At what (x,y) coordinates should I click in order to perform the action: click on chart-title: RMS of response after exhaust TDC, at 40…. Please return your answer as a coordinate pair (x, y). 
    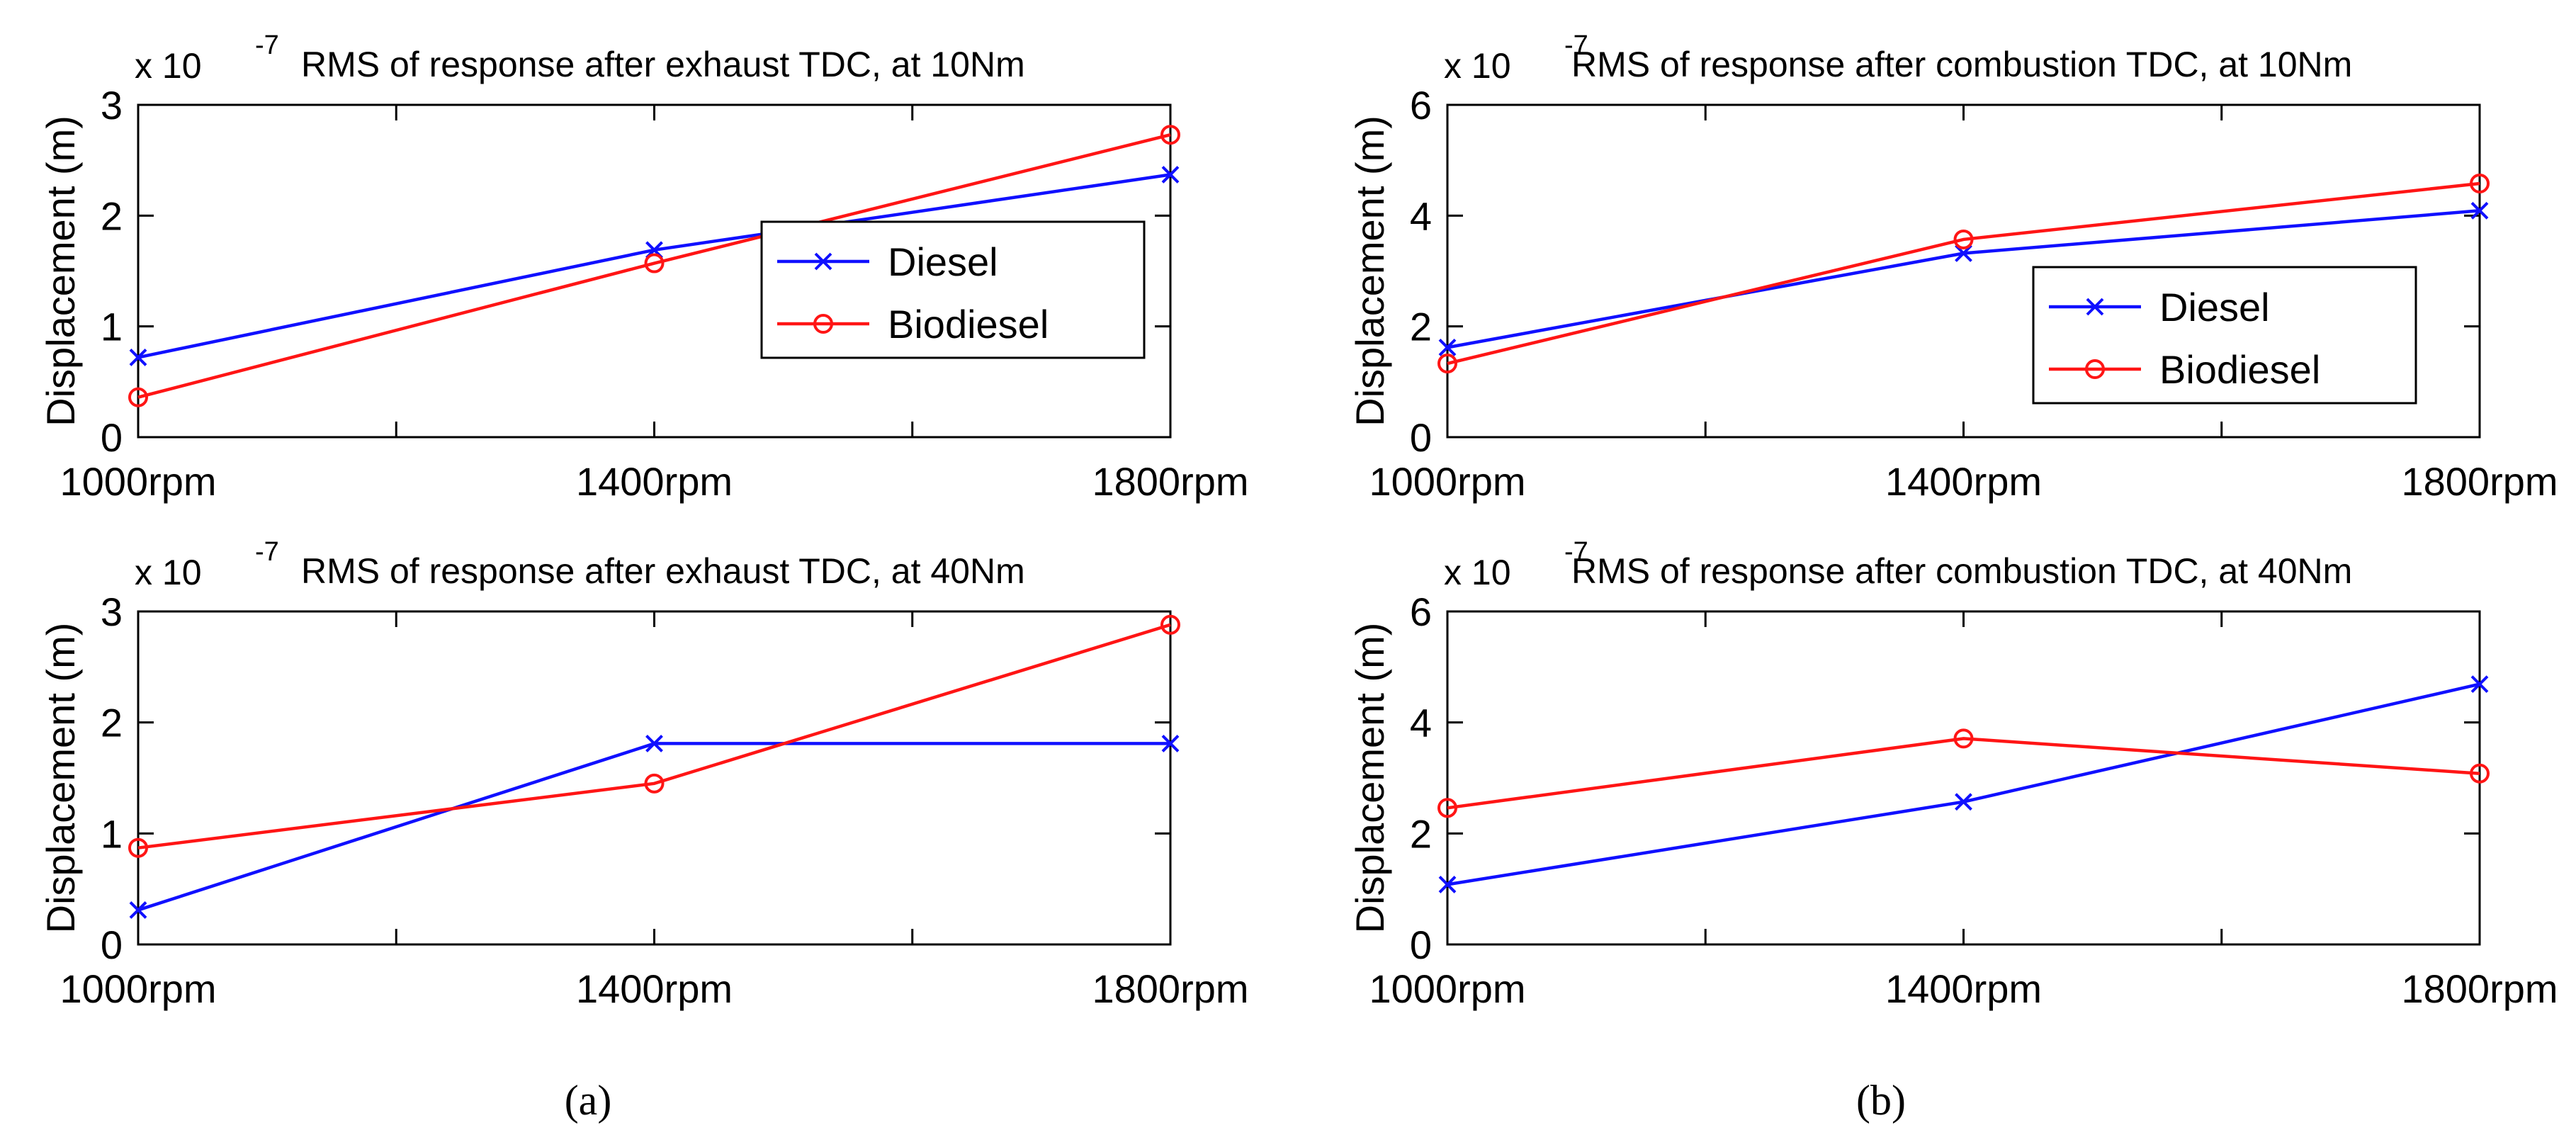
    Looking at the image, I should click on (663, 571).